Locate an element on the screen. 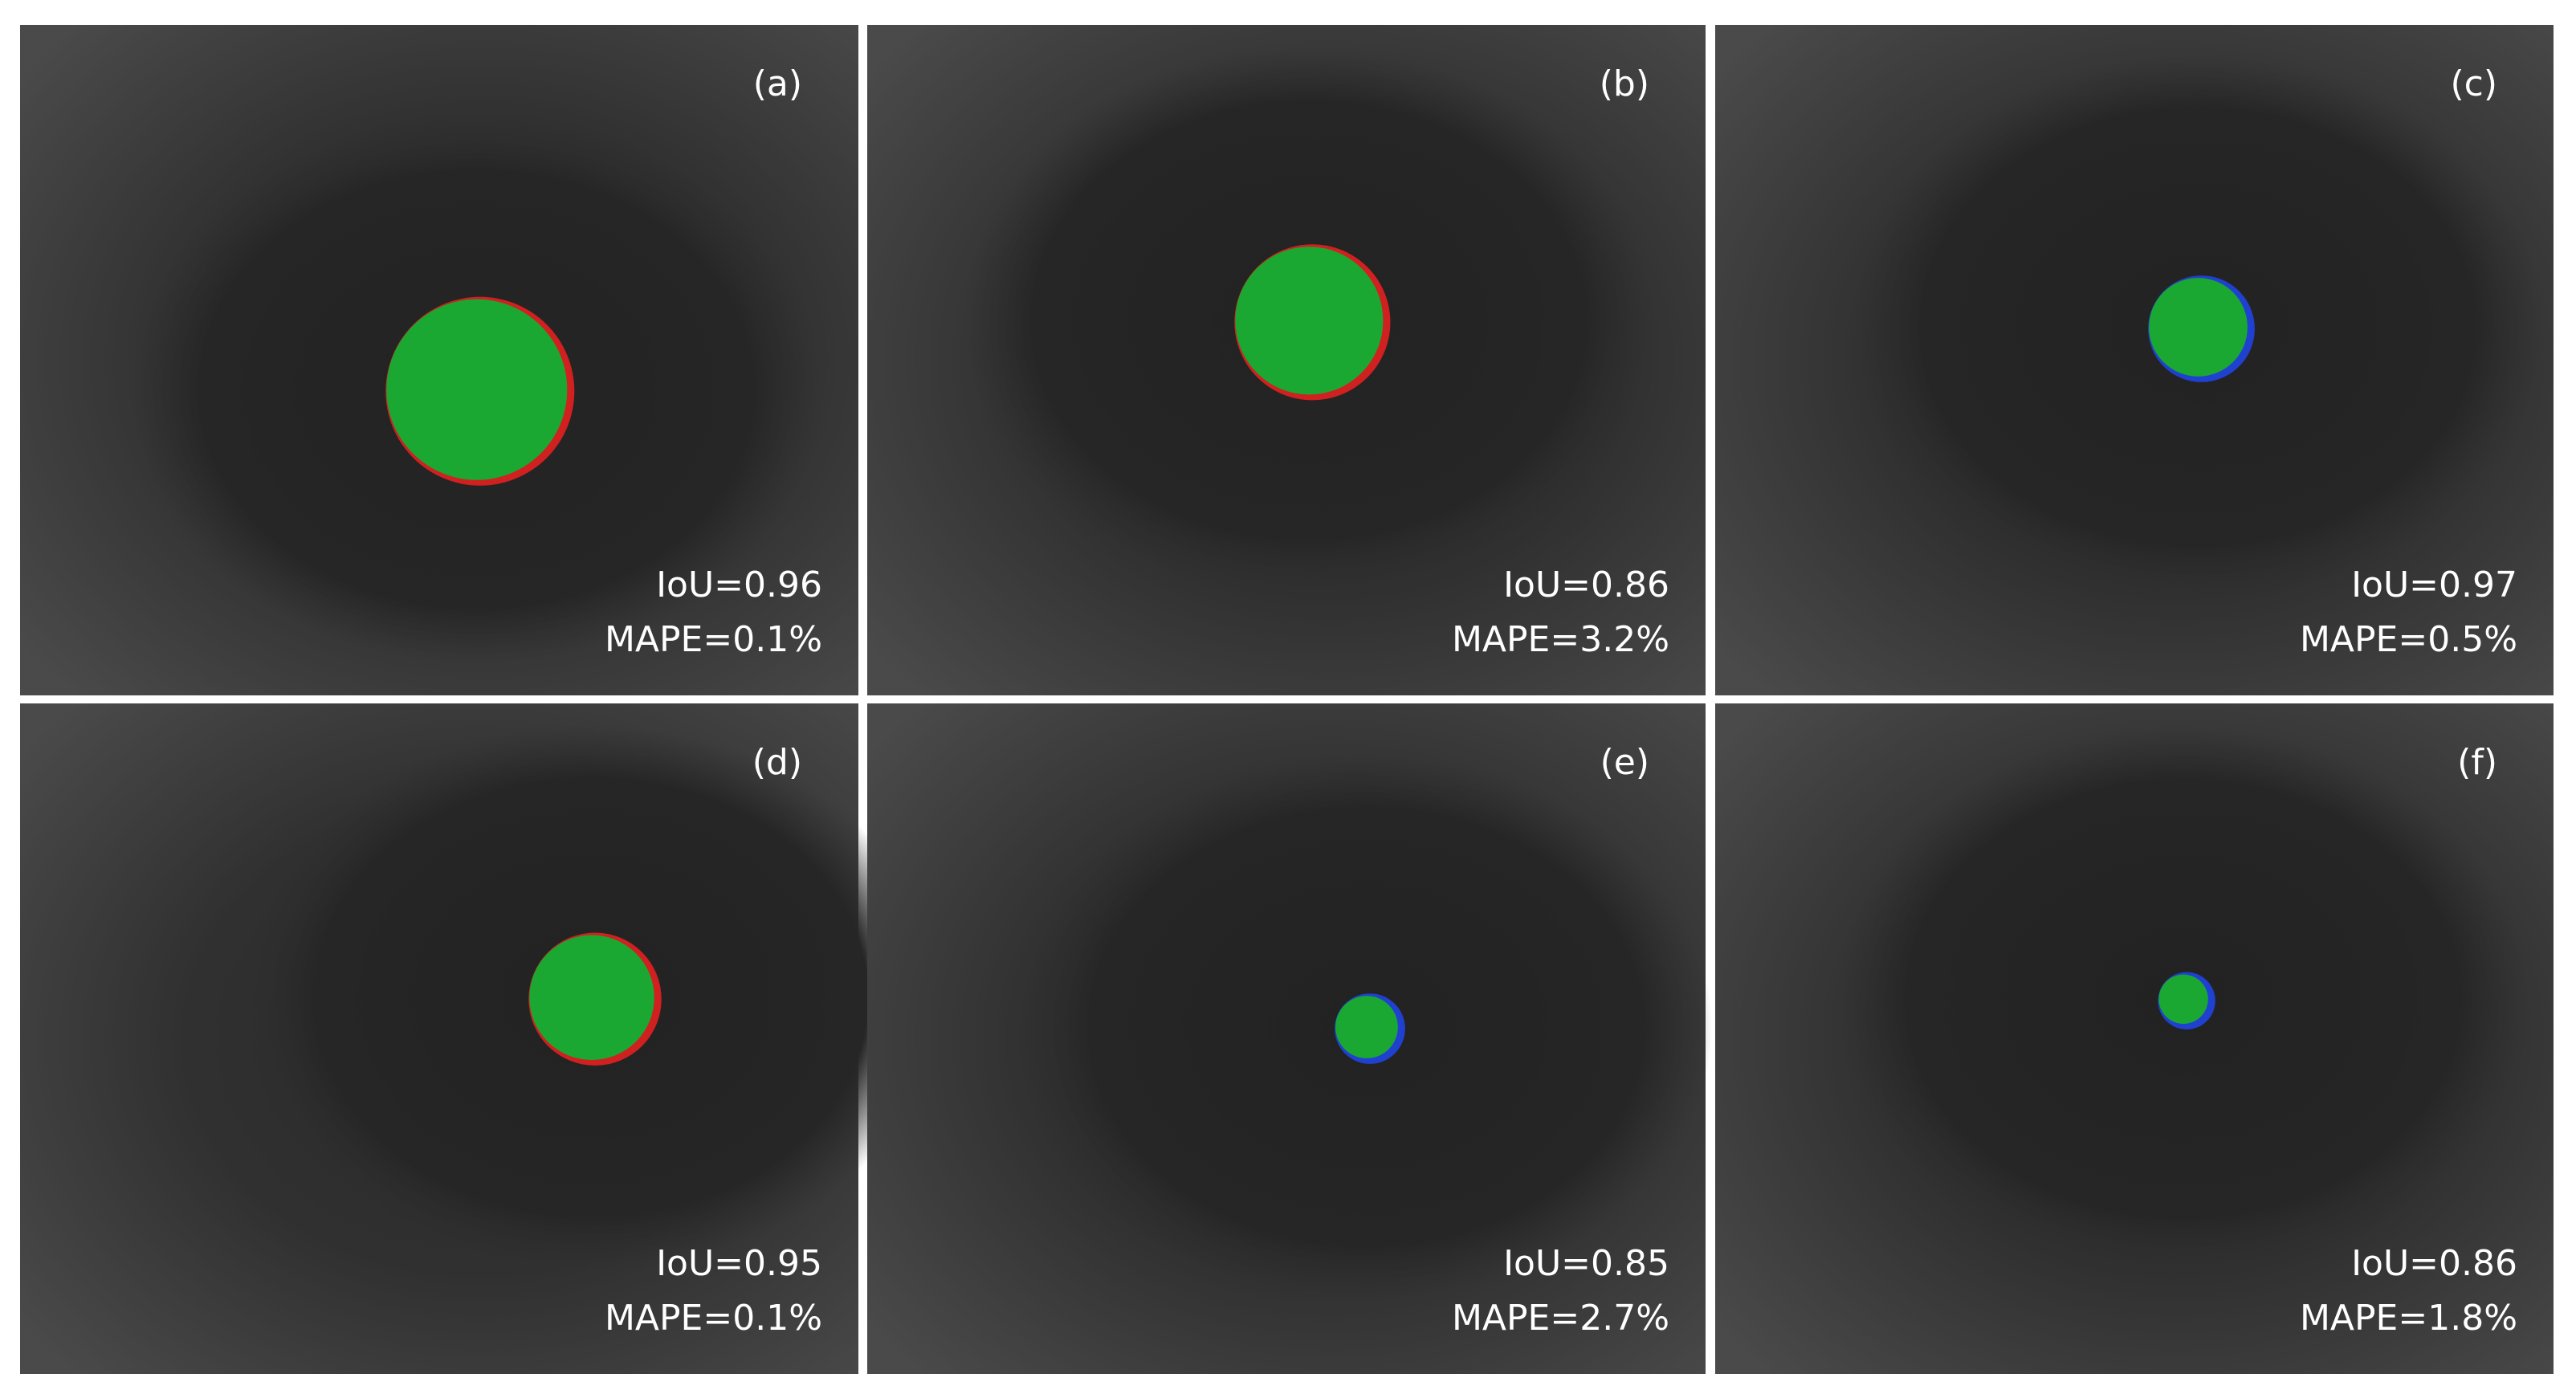 This screenshot has height=1394, width=2576. panel-label: (c) is located at coordinates (2473, 83).